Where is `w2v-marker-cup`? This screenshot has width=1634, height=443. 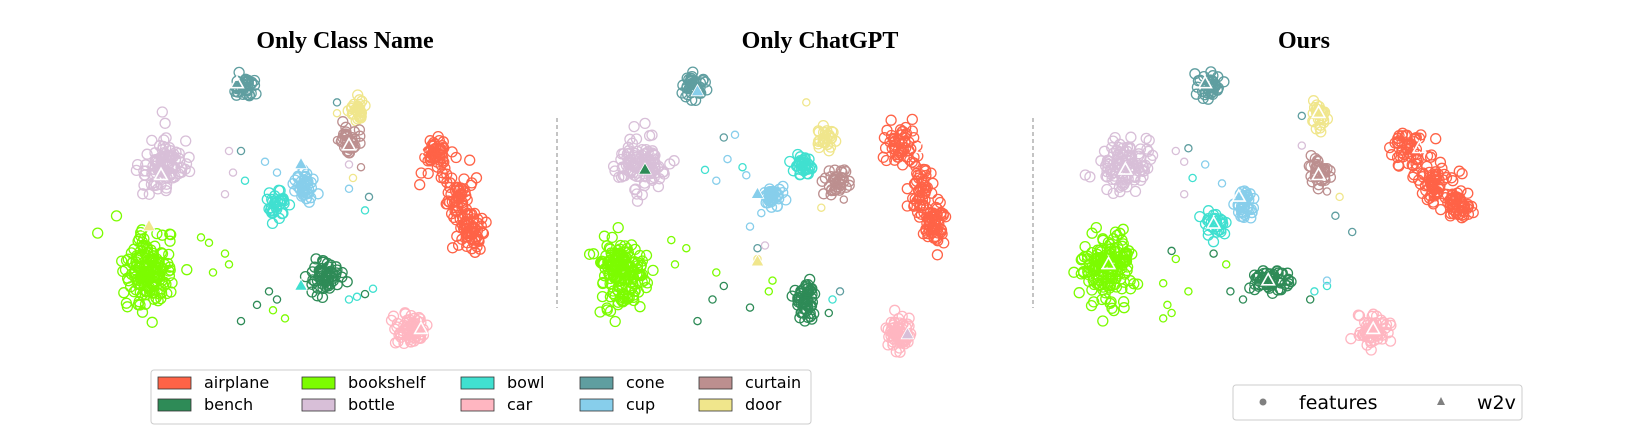 w2v-marker-cup is located at coordinates (1239, 195).